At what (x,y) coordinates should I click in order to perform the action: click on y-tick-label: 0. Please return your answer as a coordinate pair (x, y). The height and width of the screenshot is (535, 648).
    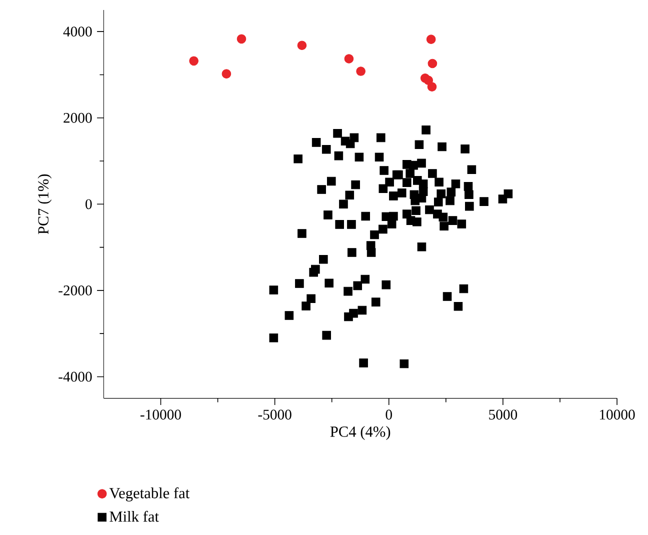
    Looking at the image, I should click on (89, 204).